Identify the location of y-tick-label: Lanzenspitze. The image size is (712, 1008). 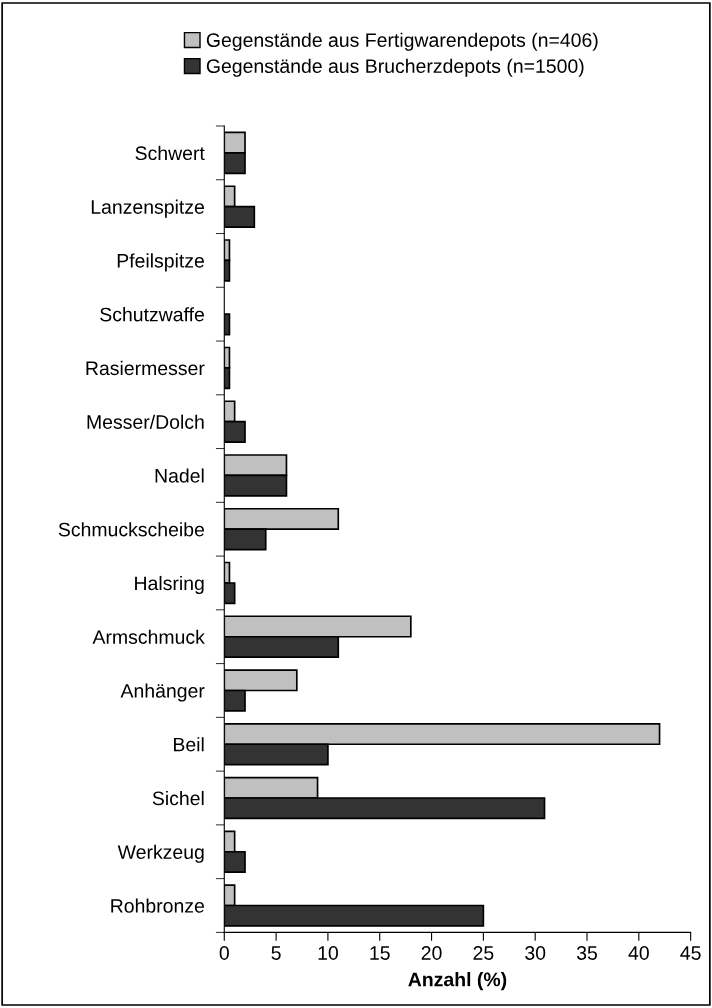
(147, 208).